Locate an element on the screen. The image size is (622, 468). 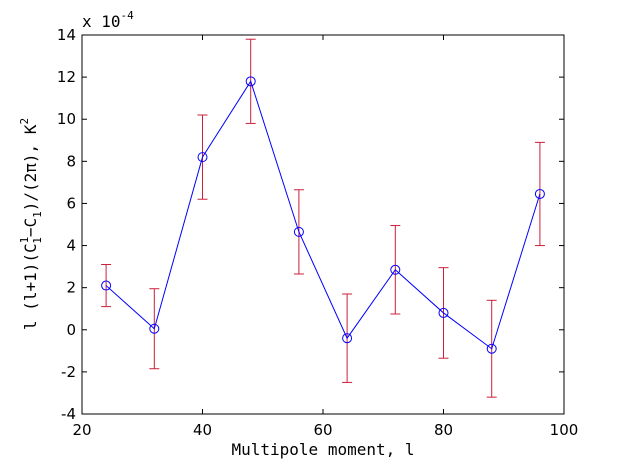
y-tick-label: -2 is located at coordinates (68, 372).